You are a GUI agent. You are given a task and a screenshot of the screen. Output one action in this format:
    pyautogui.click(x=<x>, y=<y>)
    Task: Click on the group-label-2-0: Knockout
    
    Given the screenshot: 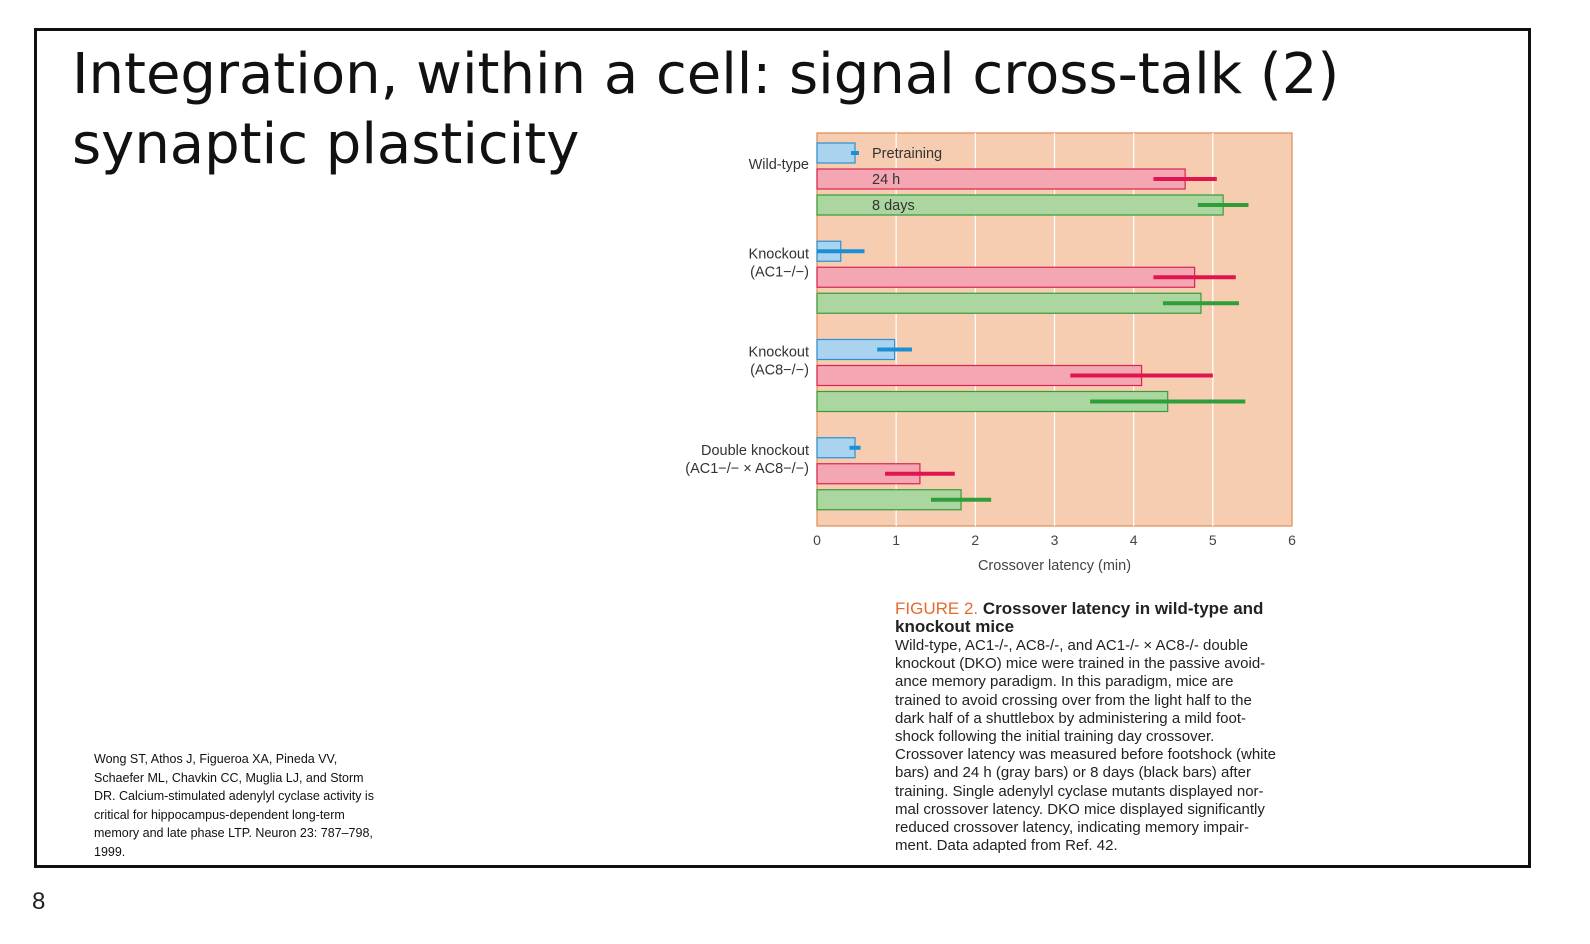 What is the action you would take?
    pyautogui.click(x=779, y=353)
    